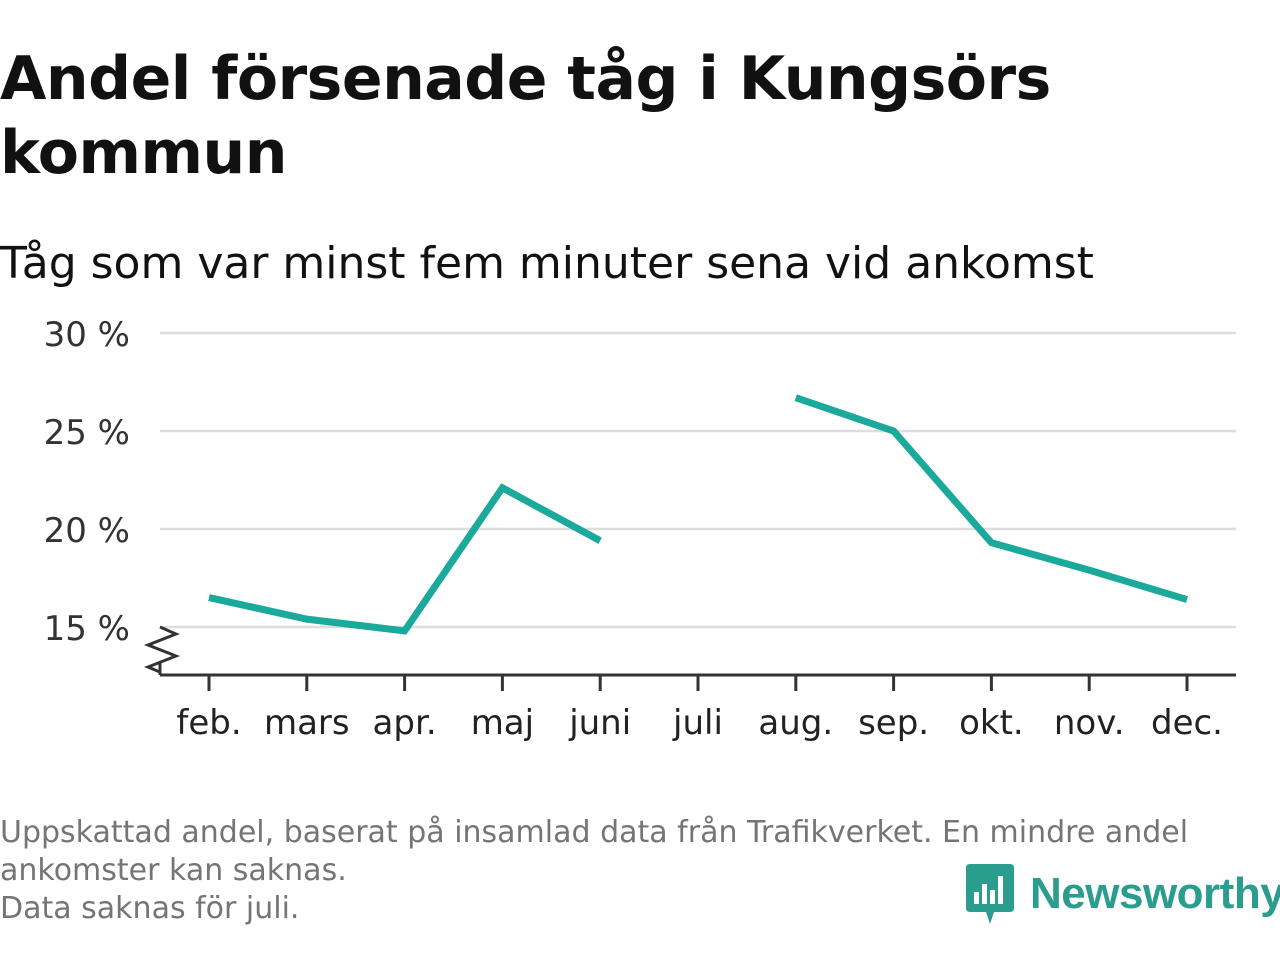 The width and height of the screenshot is (1280, 960). I want to click on x-tick-label: mars, so click(307, 723).